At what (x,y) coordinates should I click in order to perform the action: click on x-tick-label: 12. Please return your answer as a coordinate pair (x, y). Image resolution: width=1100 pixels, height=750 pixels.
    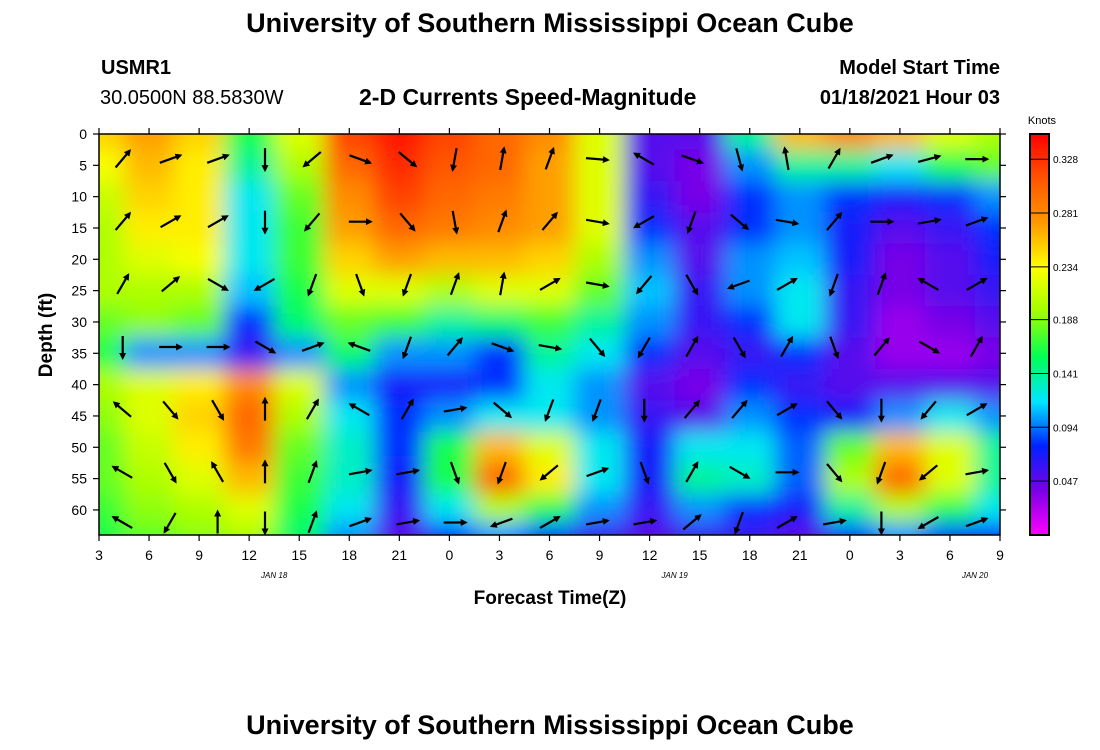
    Looking at the image, I should click on (249, 555).